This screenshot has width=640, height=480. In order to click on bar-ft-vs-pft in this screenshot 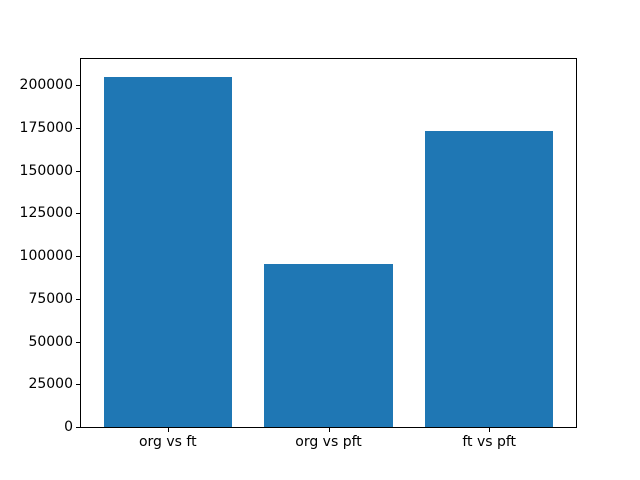, I will do `click(489, 279)`.